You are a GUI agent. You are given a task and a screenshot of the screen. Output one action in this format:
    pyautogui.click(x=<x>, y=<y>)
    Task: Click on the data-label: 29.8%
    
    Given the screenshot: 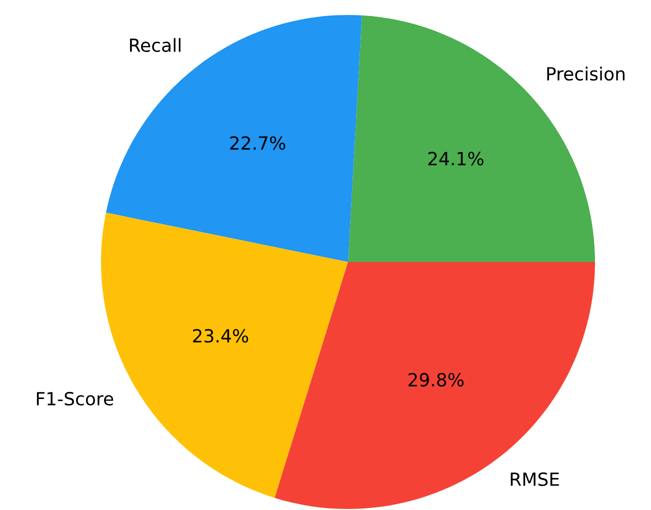 What is the action you would take?
    pyautogui.click(x=436, y=379)
    